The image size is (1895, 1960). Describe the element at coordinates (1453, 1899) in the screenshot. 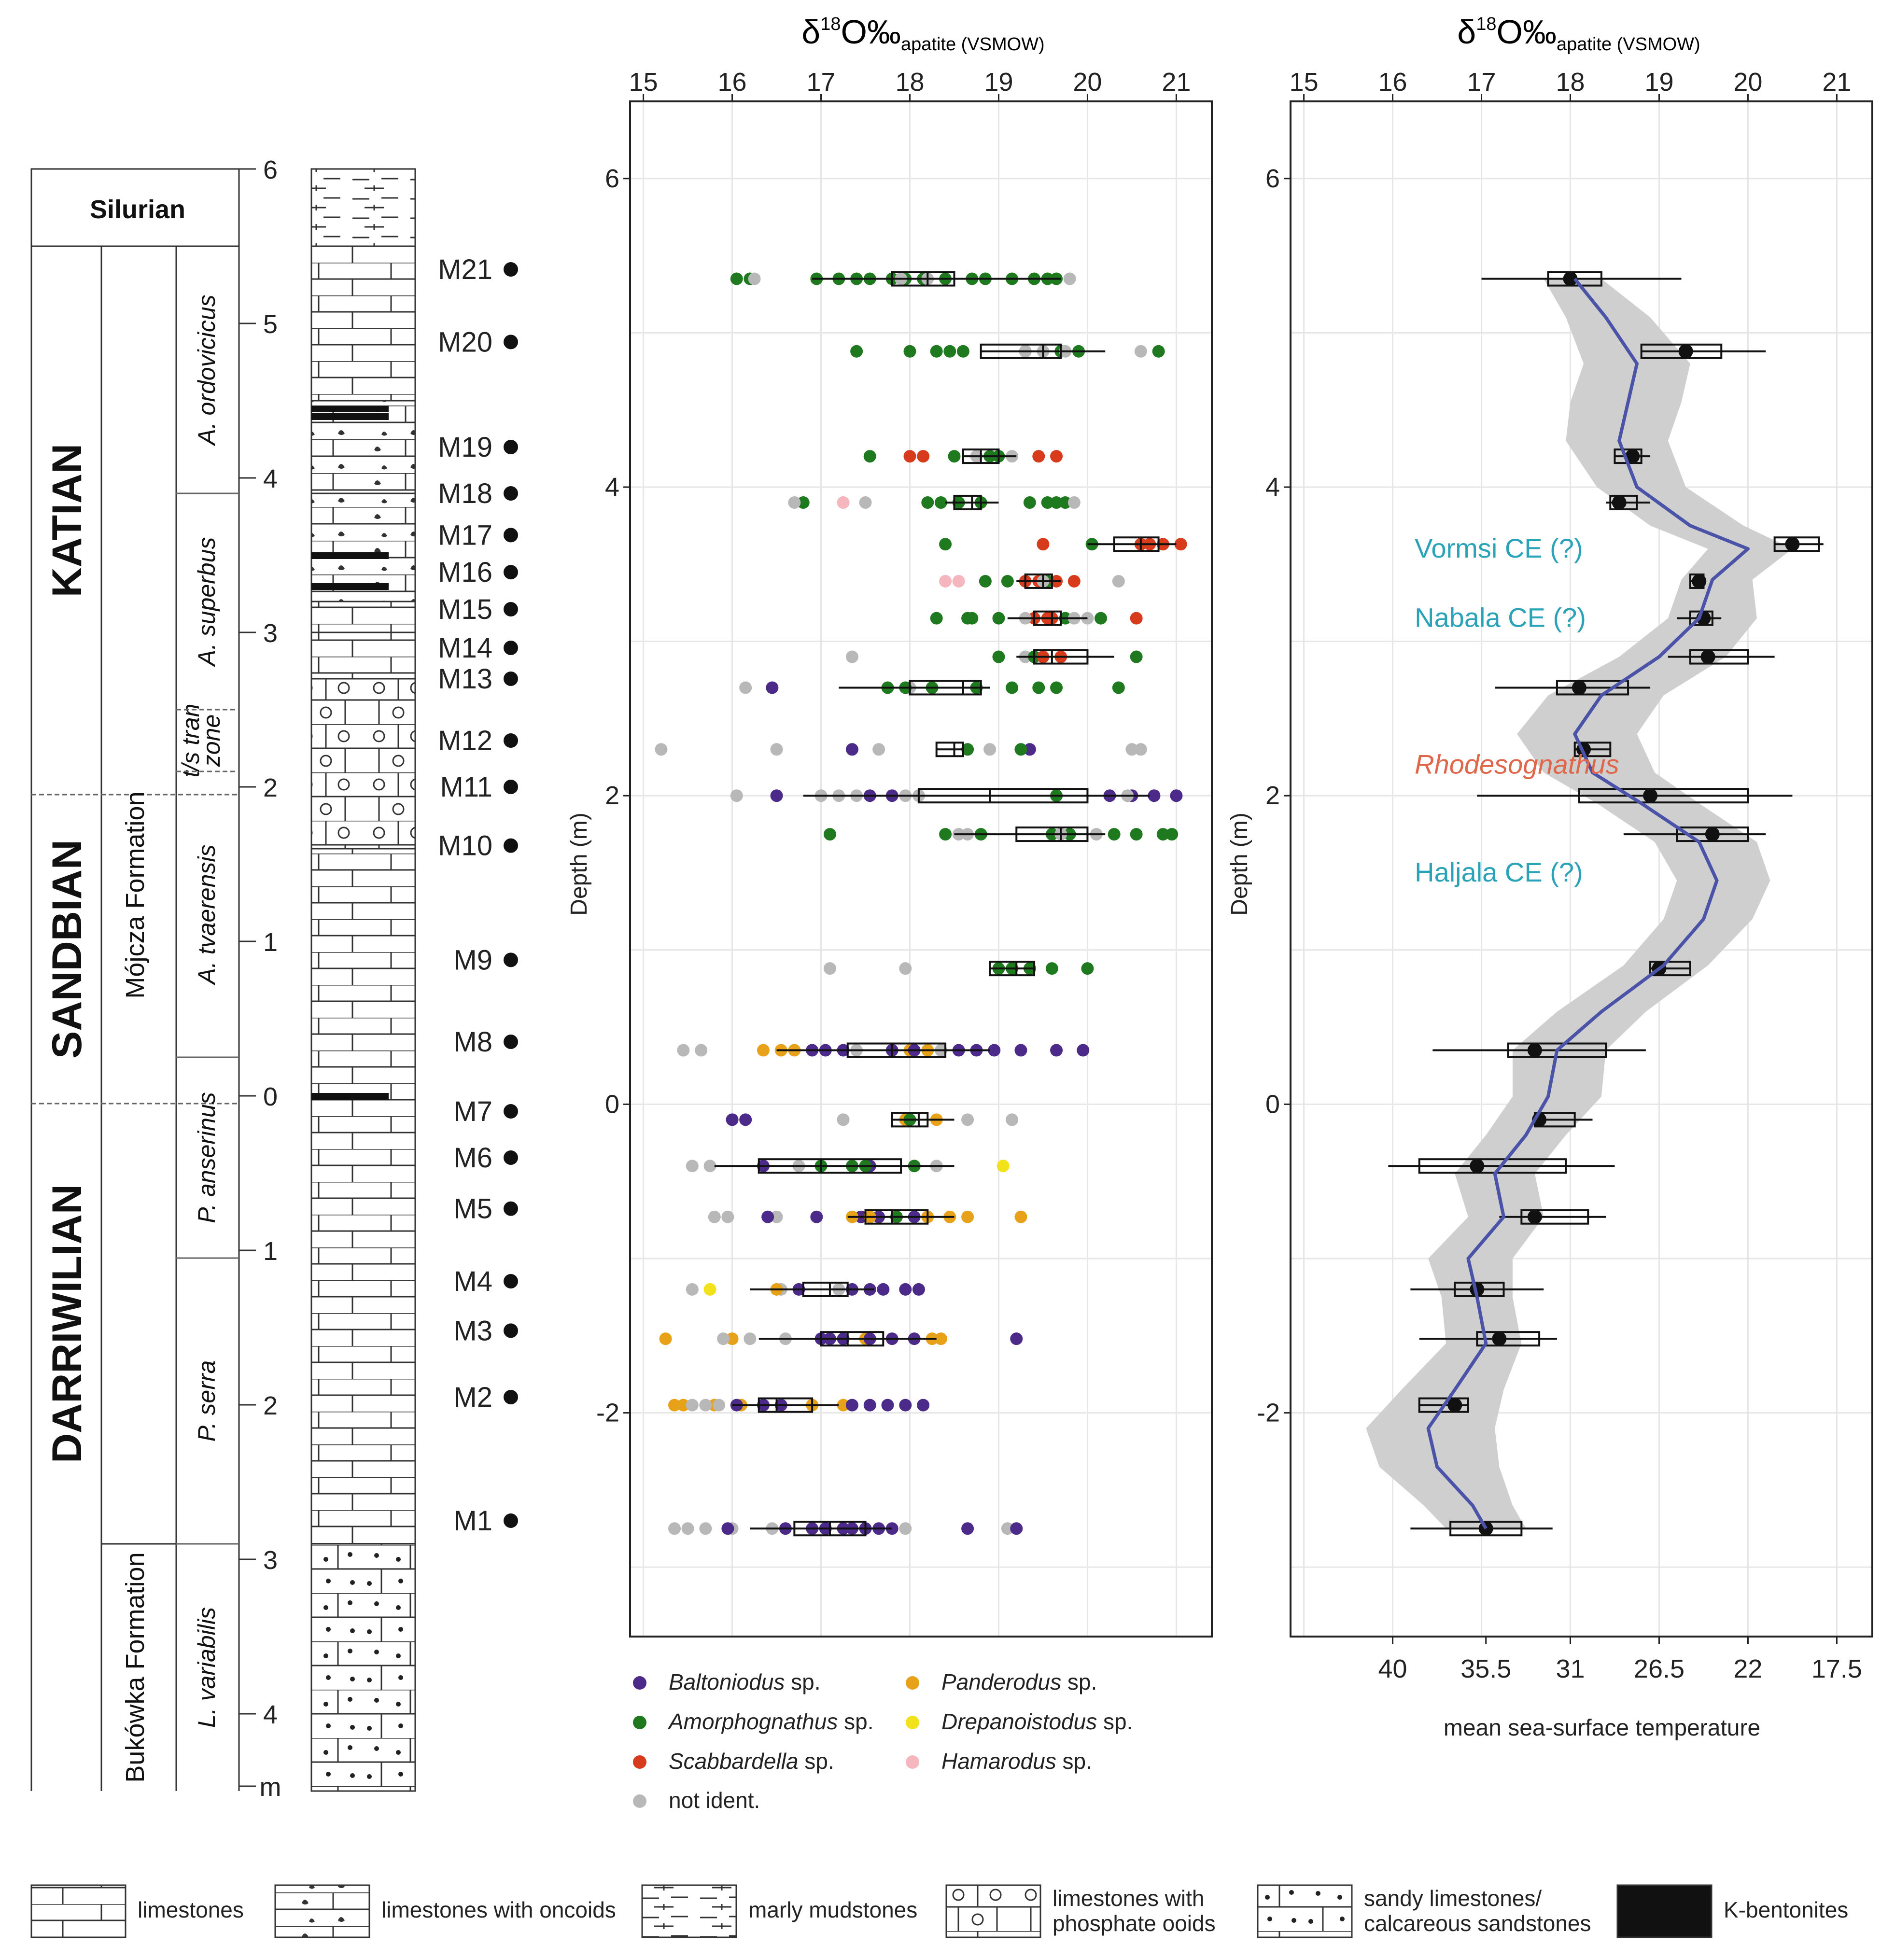

I see `legend-label: sandy limestones/` at that location.